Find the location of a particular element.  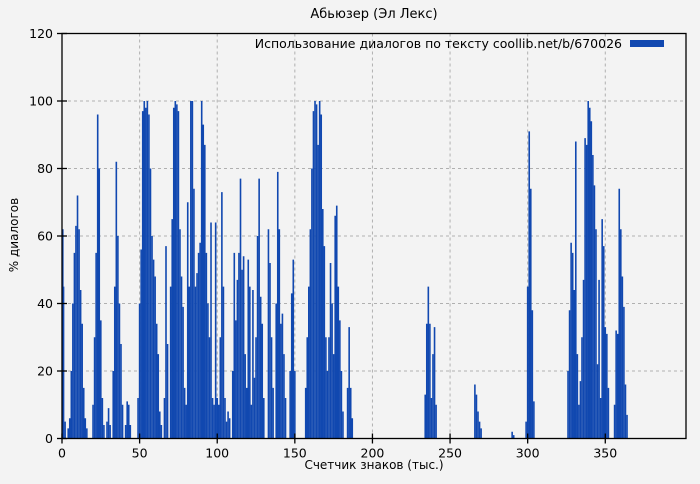

x-tick-label: 100 is located at coordinates (217, 453).